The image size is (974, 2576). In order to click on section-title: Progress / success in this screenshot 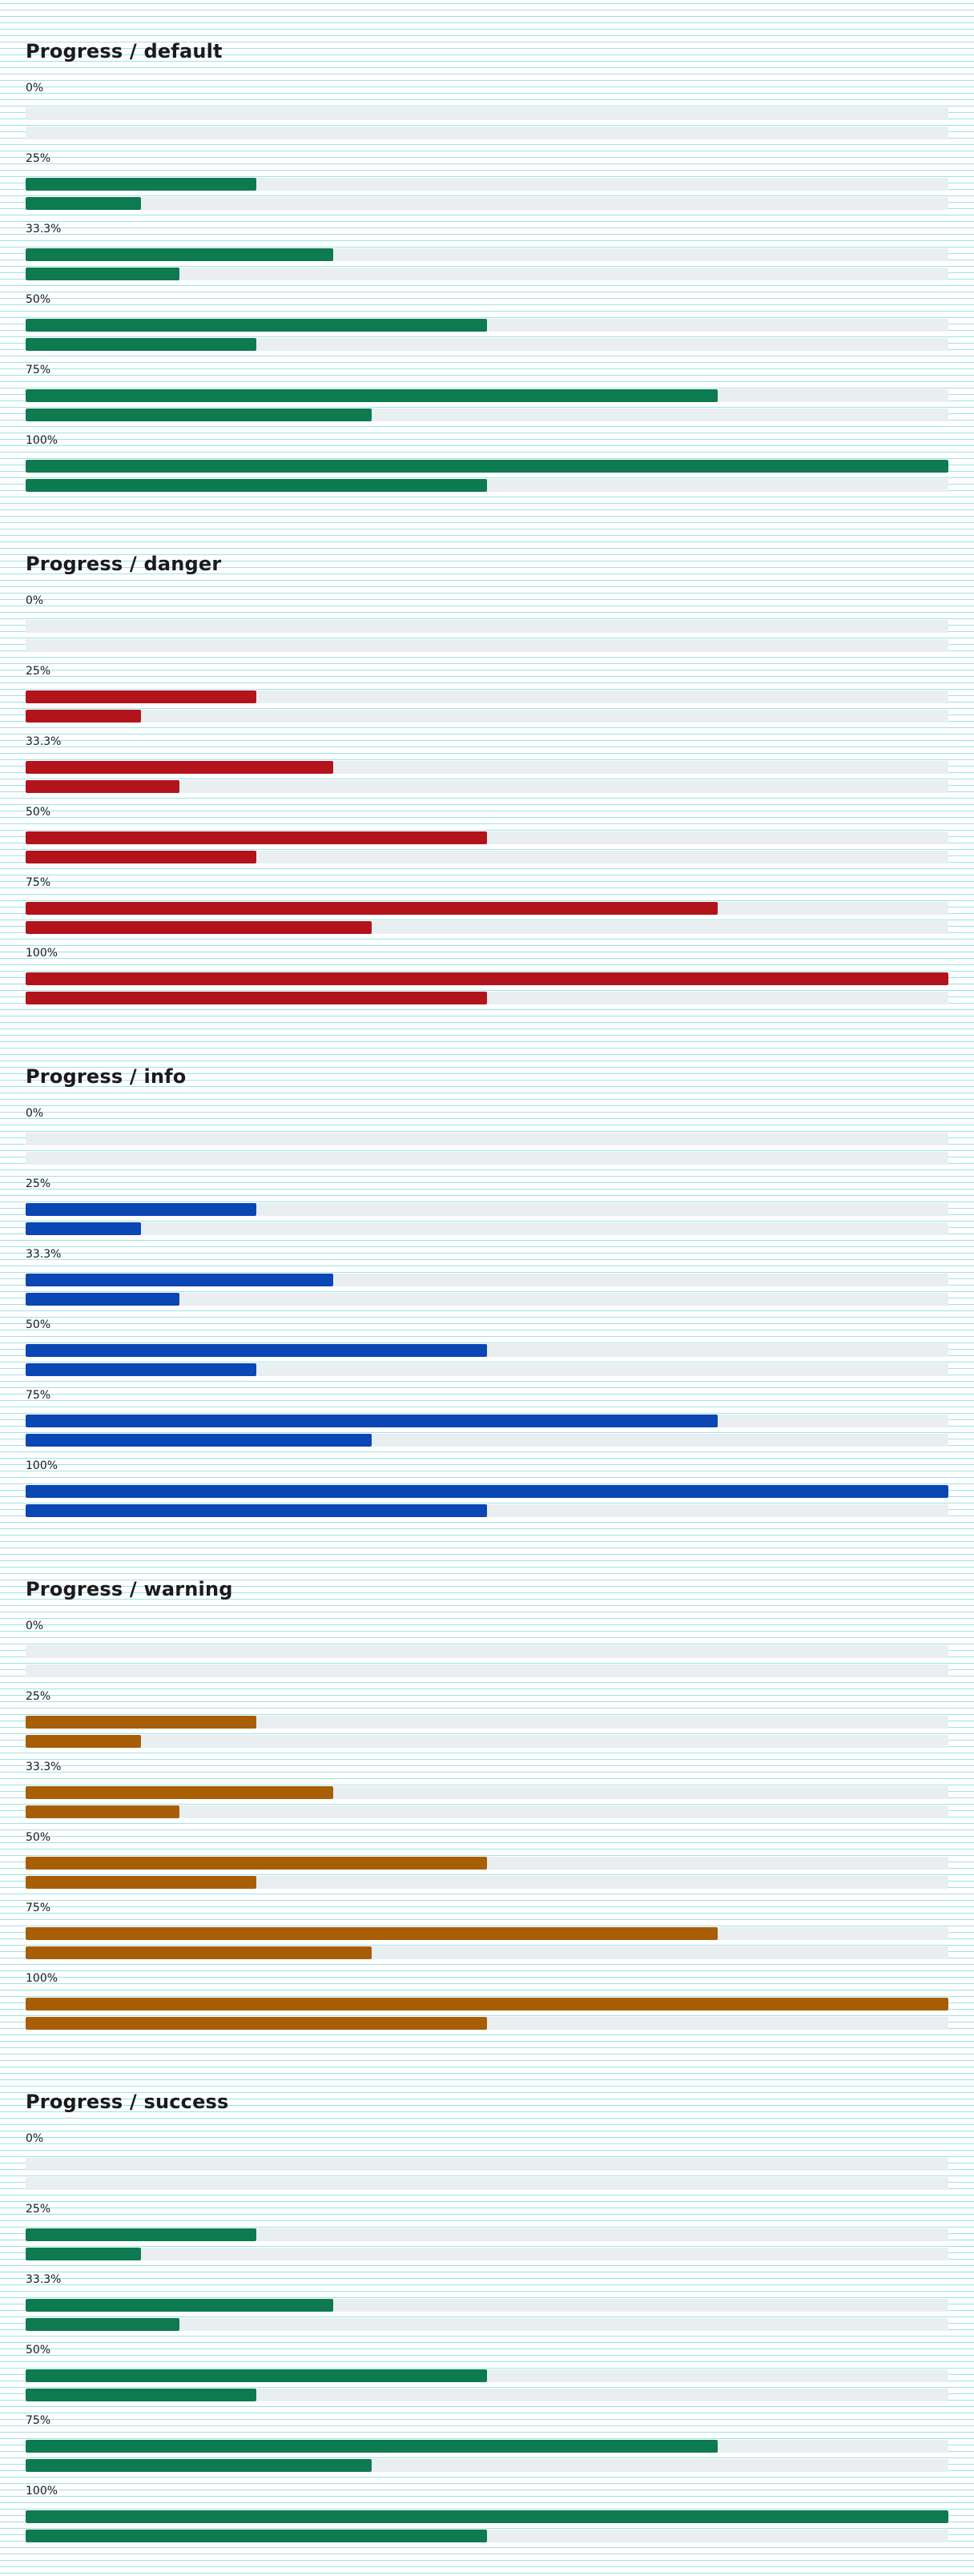, I will do `click(127, 2102)`.